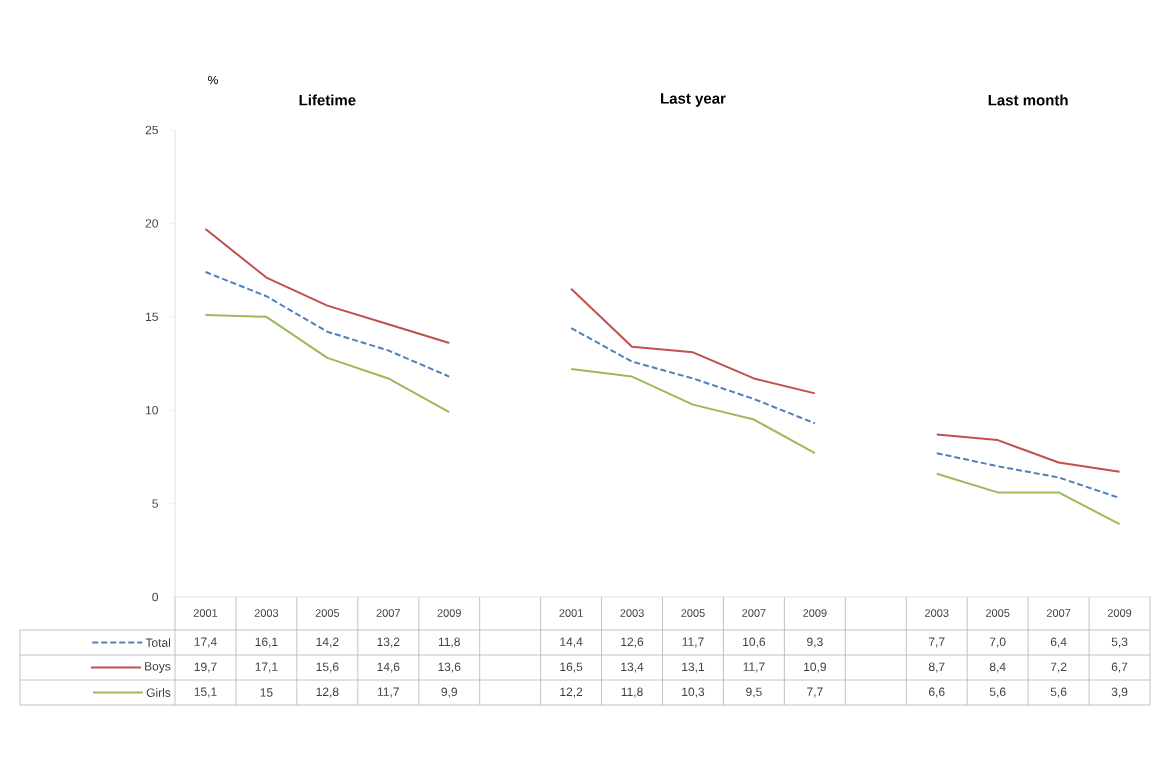  I want to click on data-label: 12,8, so click(327, 692).